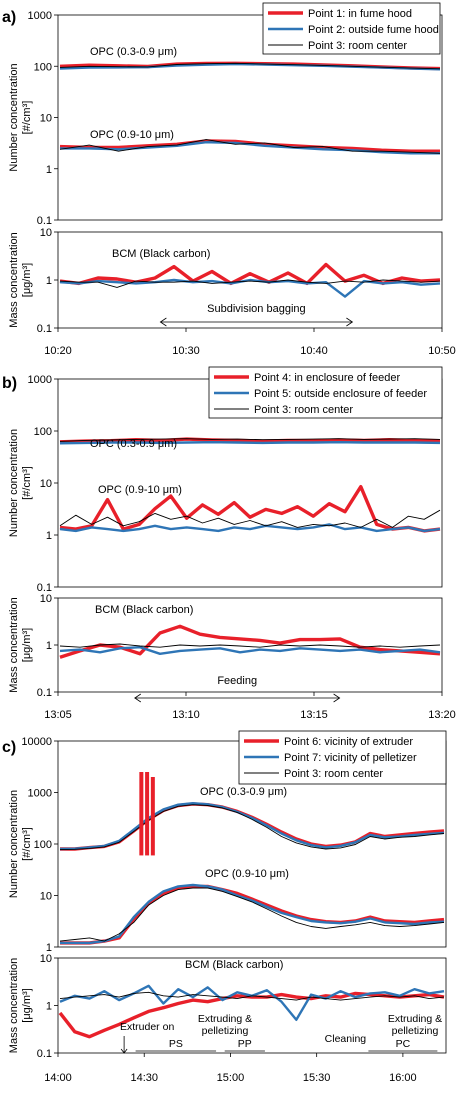  I want to click on panel-b-annotation-opc-0309: OPC (0.3-0.9 μm), so click(133, 444).